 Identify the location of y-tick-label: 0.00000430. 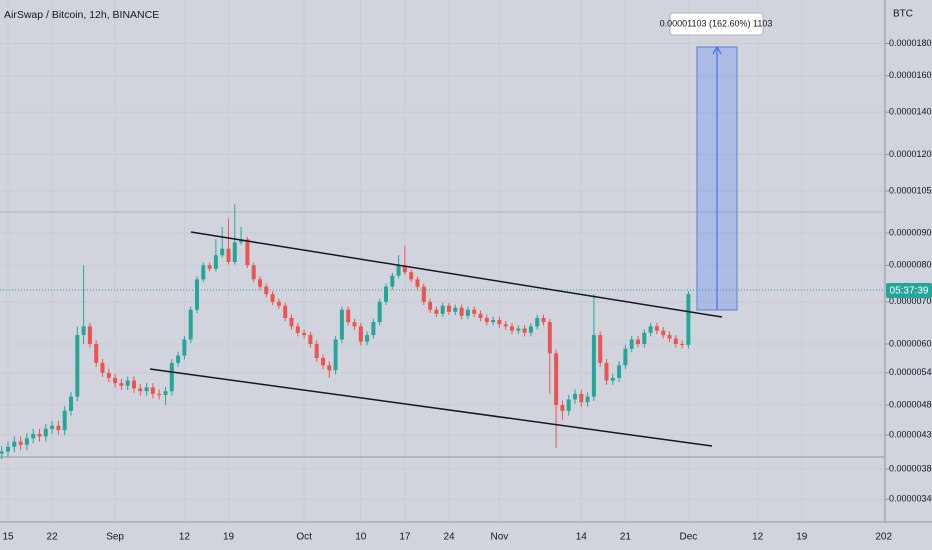
(910, 435).